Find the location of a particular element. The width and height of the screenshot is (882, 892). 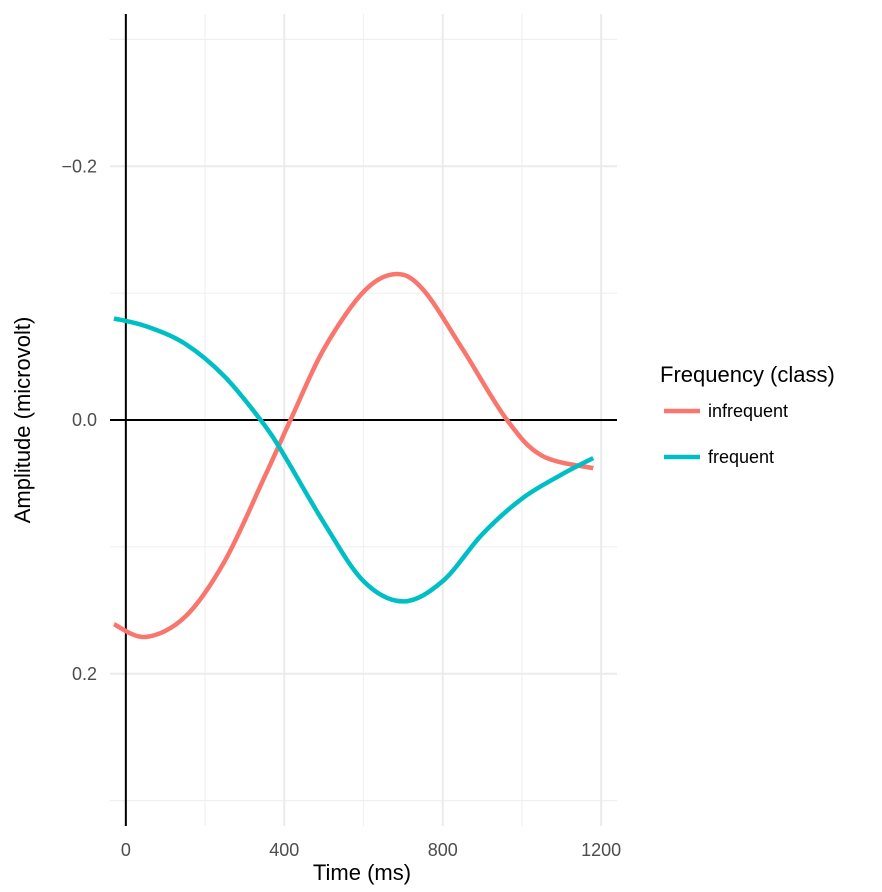

y-axis-title: Amplitude (microvolt) is located at coordinates (22, 420).